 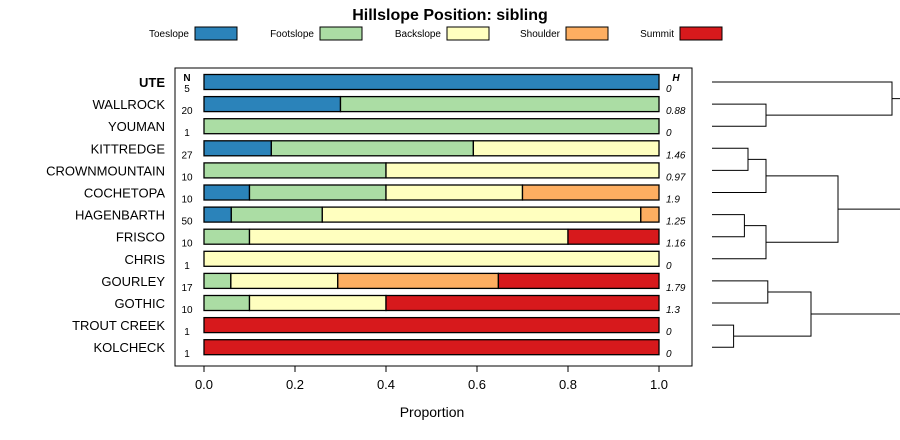 What do you see at coordinates (124, 193) in the screenshot?
I see `row-label: COCHETOPA` at bounding box center [124, 193].